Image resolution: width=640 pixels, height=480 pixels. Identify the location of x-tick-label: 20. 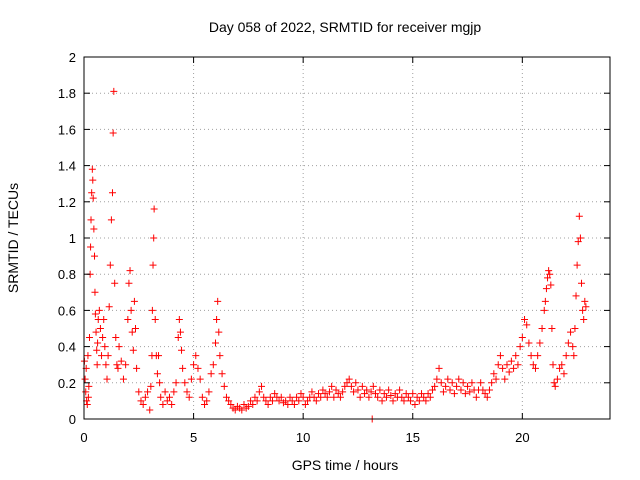
(522, 437).